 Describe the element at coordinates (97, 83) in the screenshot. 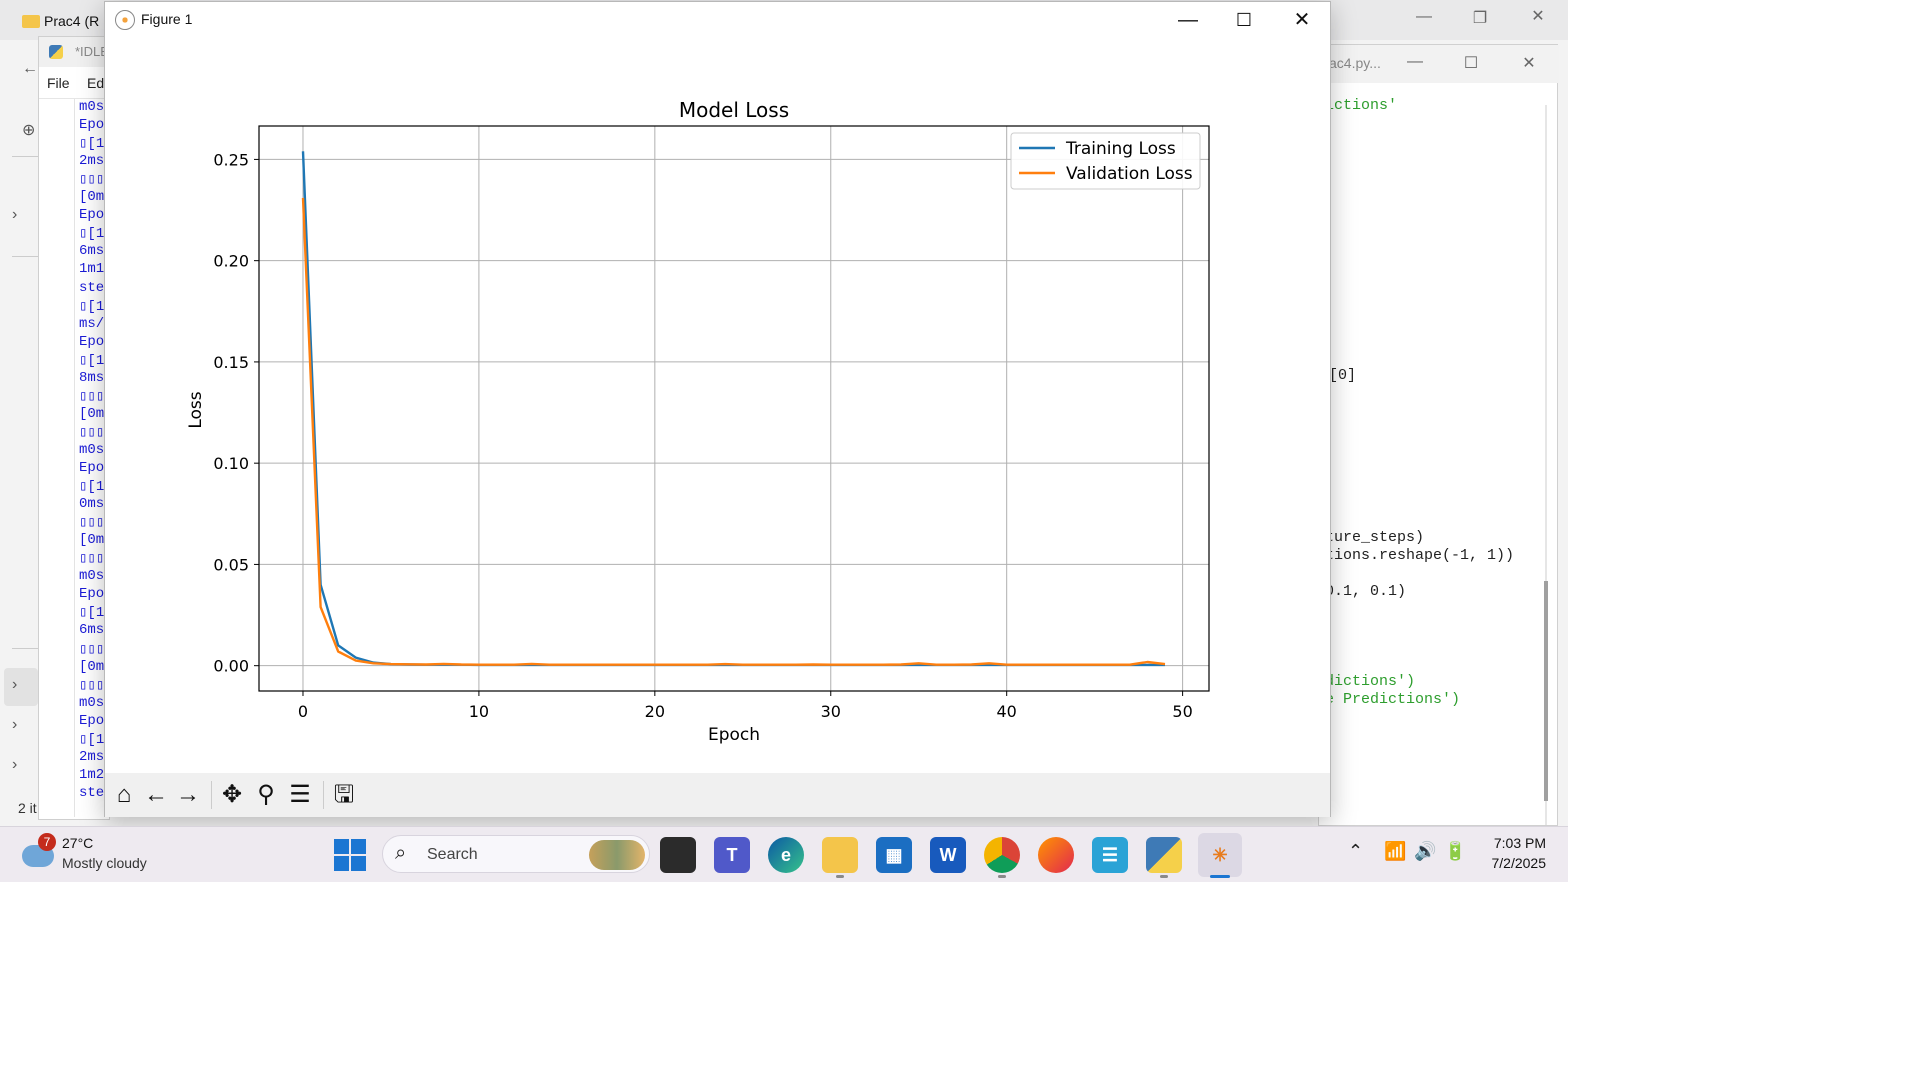

I see `menu-edit: Edi` at that location.